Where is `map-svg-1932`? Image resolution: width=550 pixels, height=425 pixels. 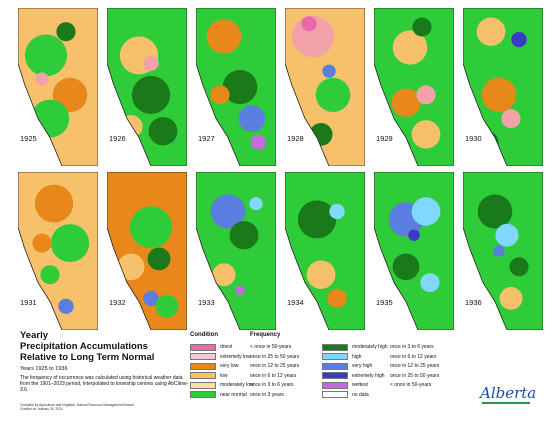 map-svg-1932 is located at coordinates (147, 251).